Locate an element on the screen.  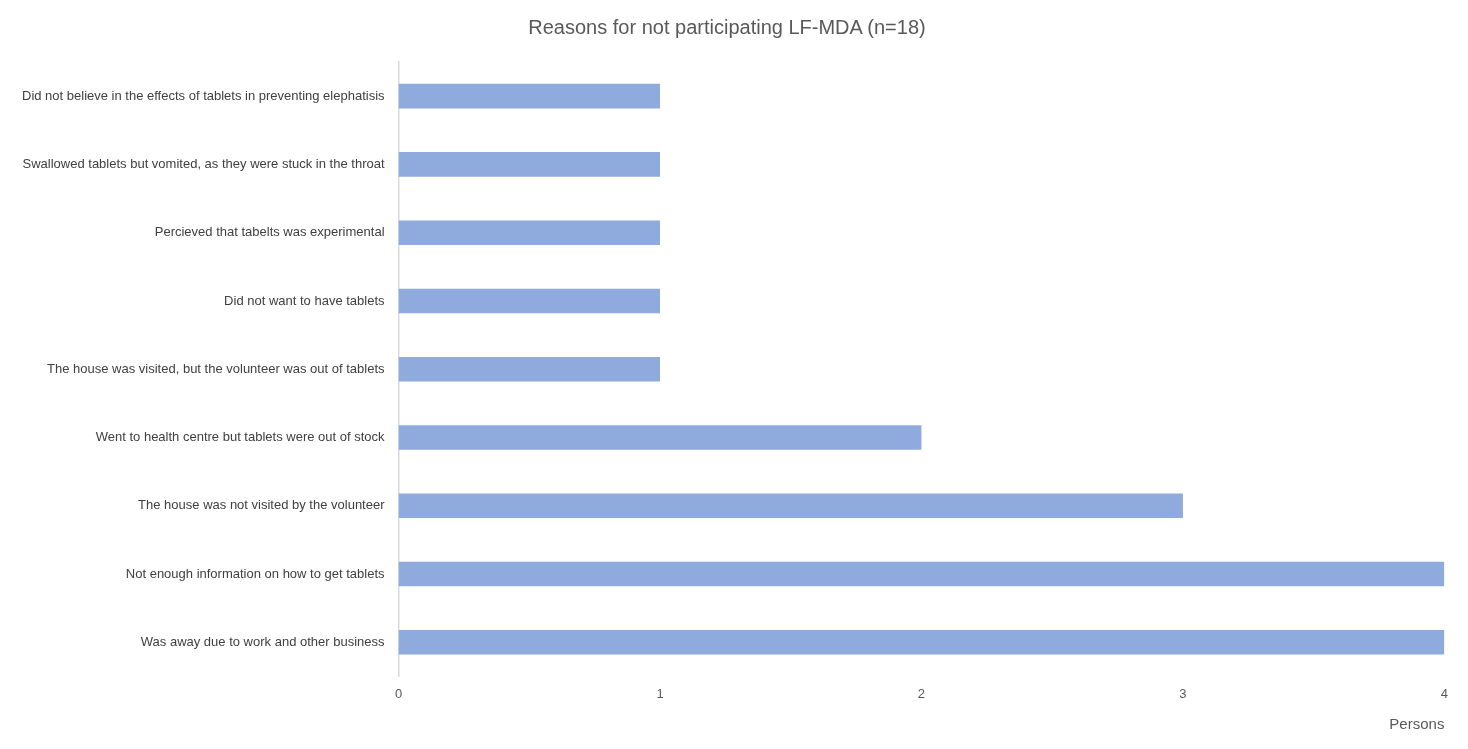
x-axis-title: Persons is located at coordinates (1417, 724).